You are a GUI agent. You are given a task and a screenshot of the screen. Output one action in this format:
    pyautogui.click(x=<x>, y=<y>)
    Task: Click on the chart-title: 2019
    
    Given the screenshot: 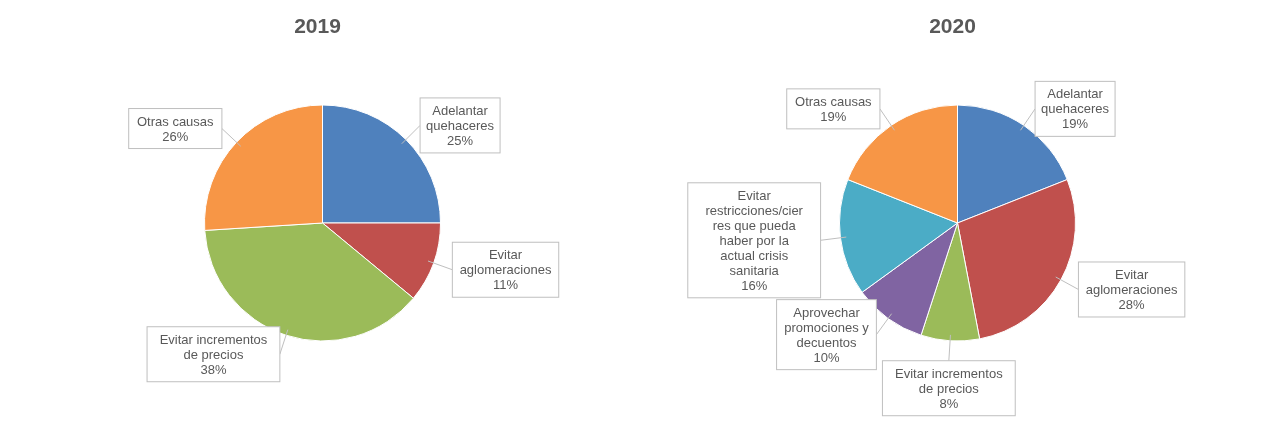 What is the action you would take?
    pyautogui.click(x=317, y=26)
    